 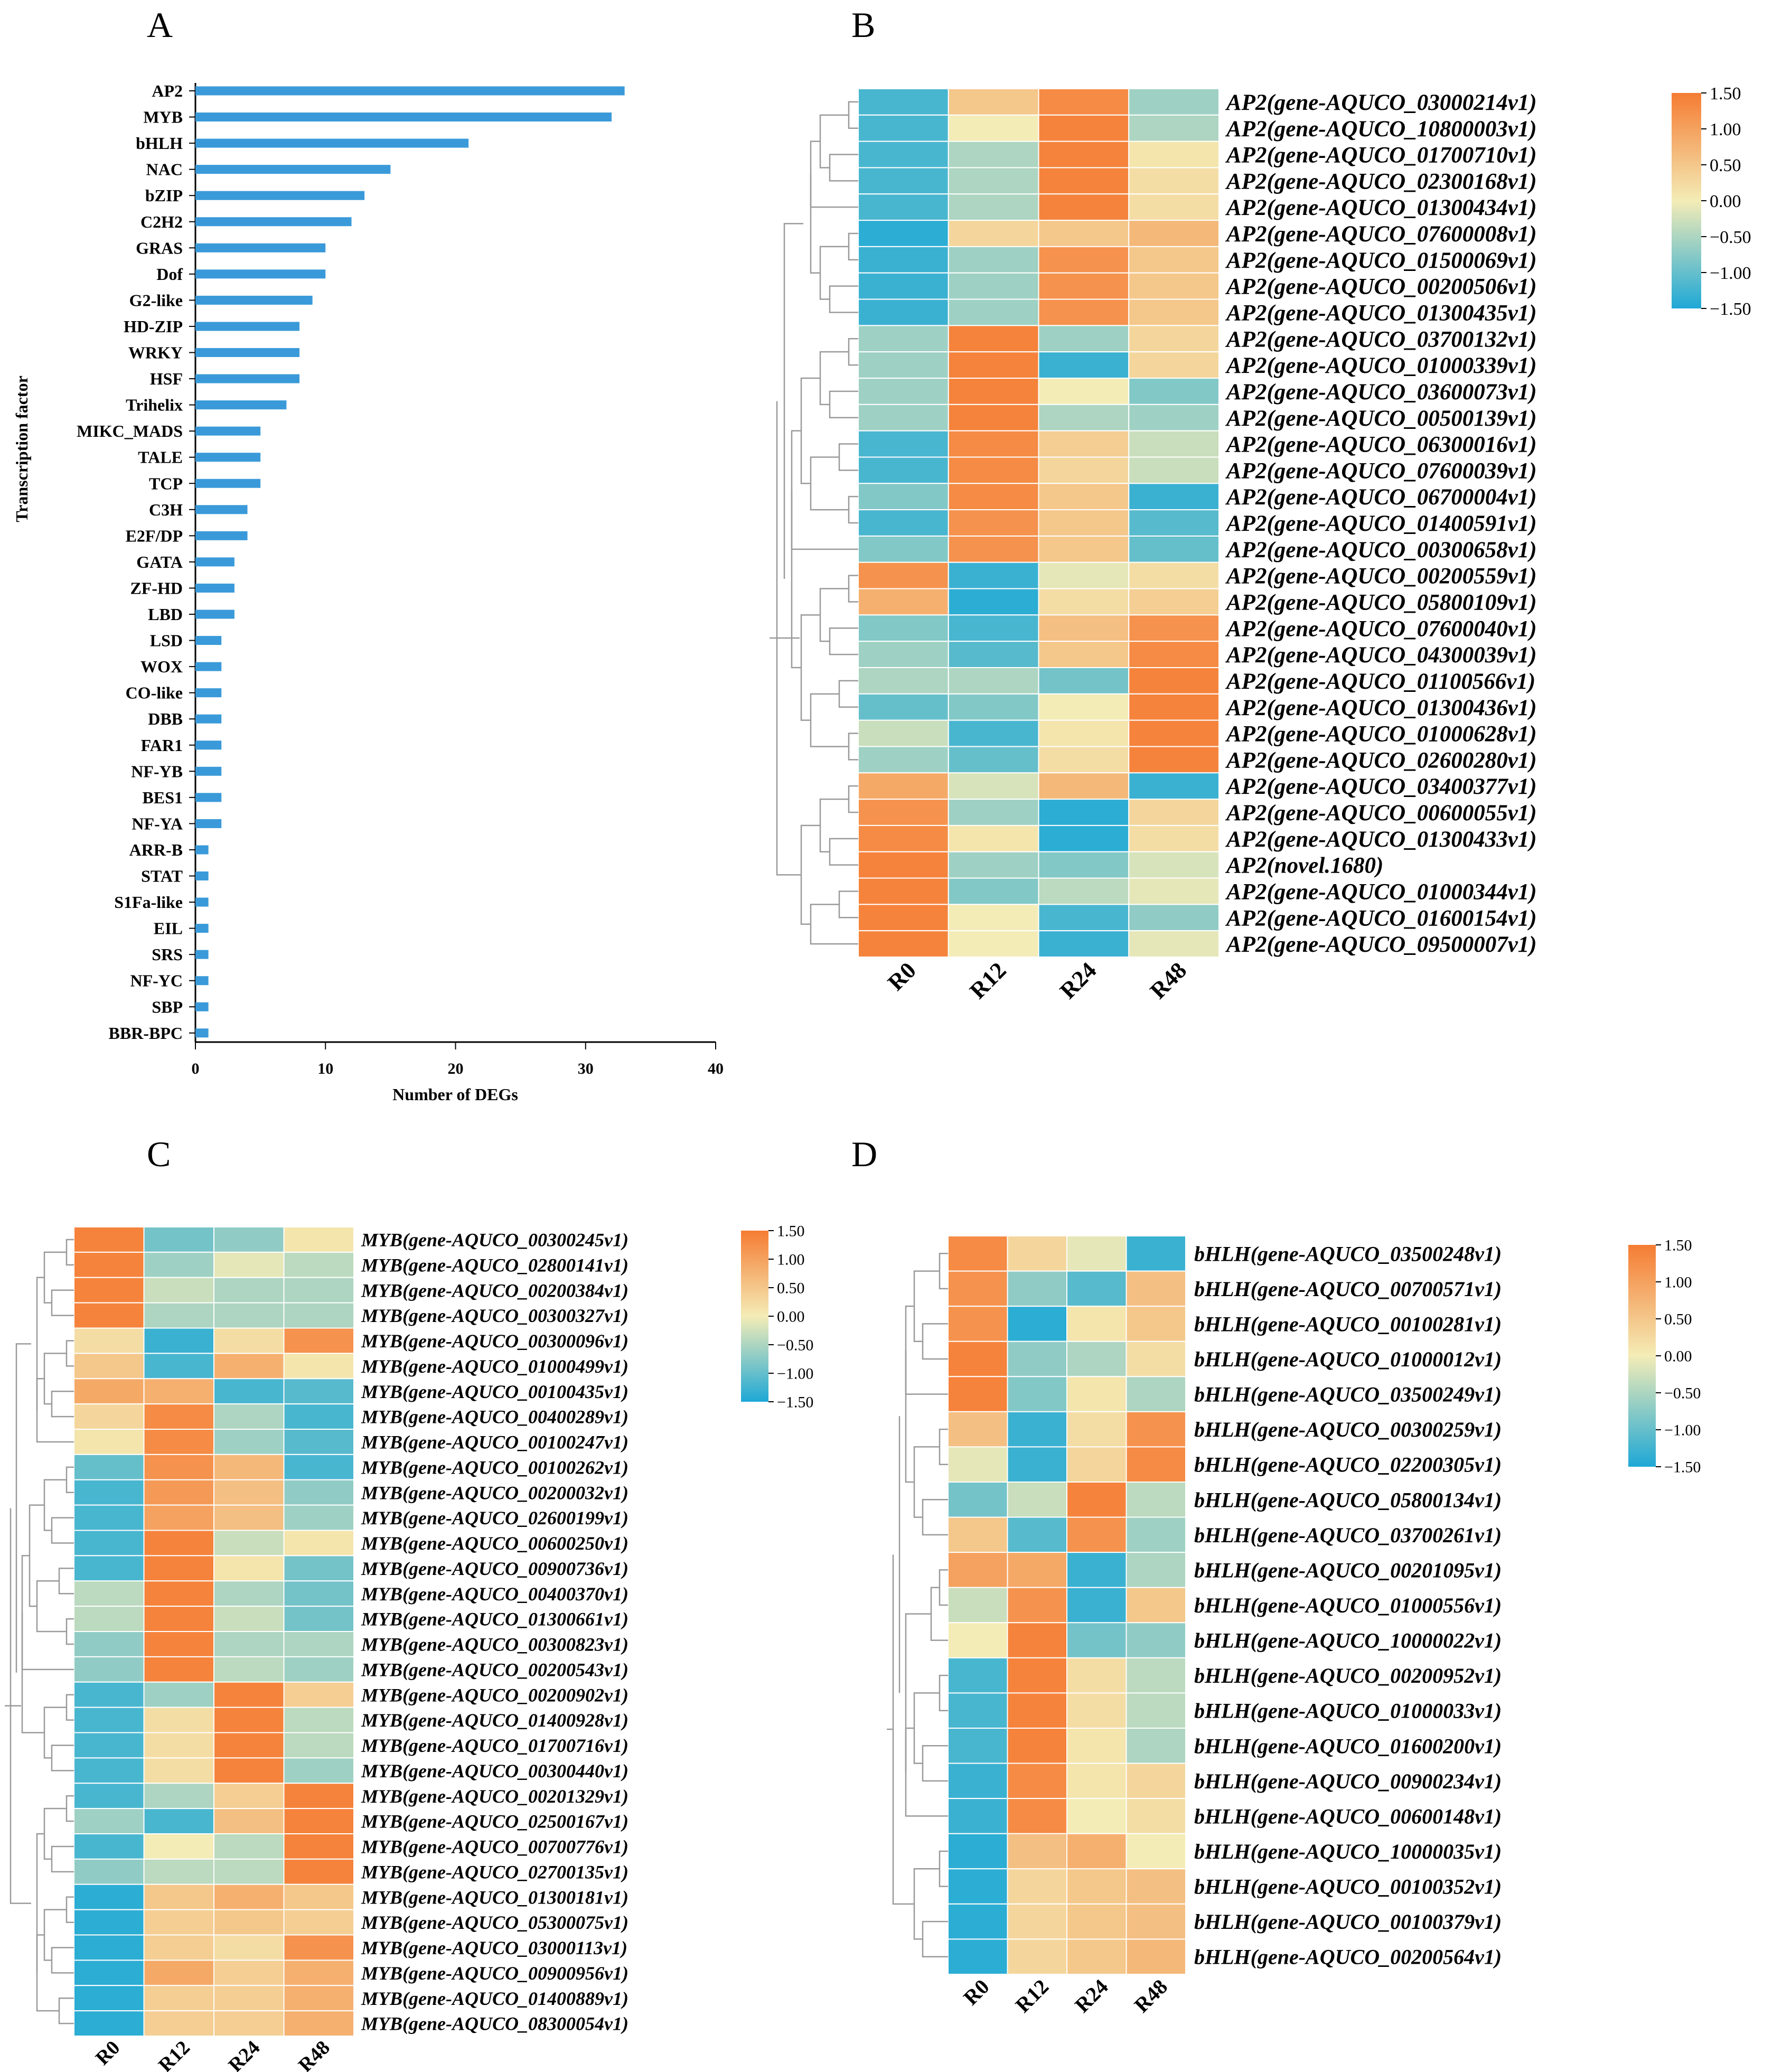 What do you see at coordinates (1381, 919) in the screenshot?
I see `gene-label: AP2(gene-AQUCO_01600154v1)` at bounding box center [1381, 919].